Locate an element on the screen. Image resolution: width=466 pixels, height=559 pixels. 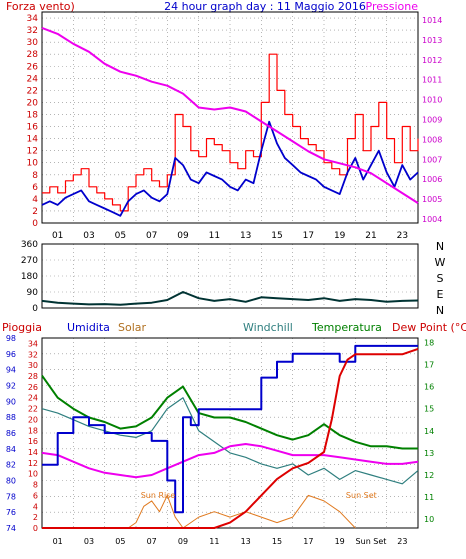
wind-axis-tick: 28 is located at coordinates (33, 55).